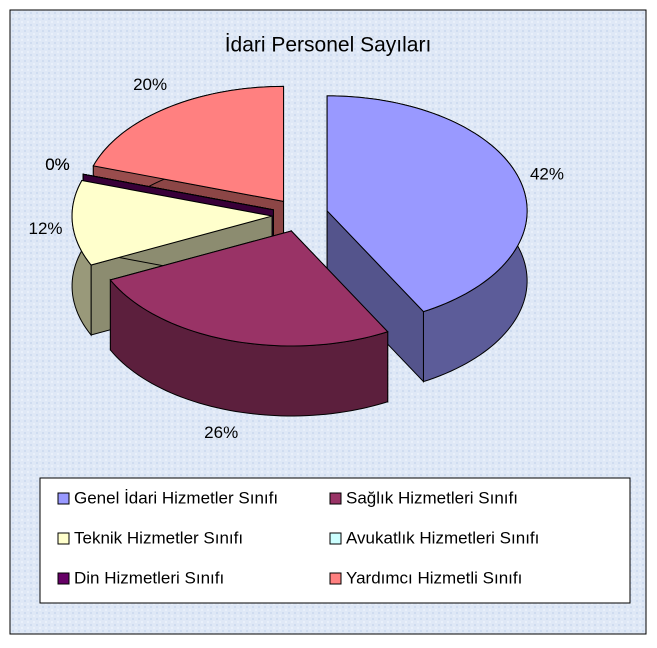 This screenshot has height=648, width=657. Describe the element at coordinates (150, 84) in the screenshot. I see `data-label: 20%` at that location.